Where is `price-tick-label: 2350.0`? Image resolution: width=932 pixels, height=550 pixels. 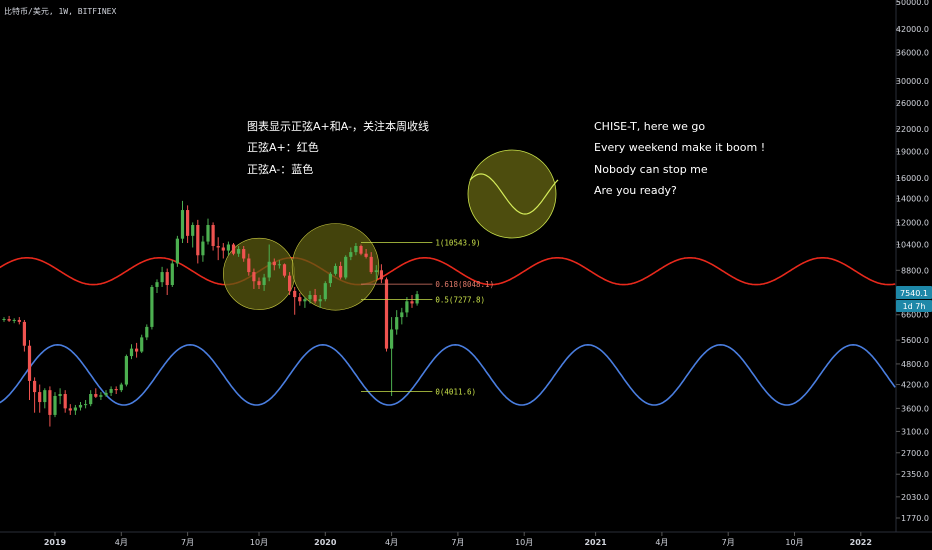
price-tick-label: 2350.0 is located at coordinates (915, 474).